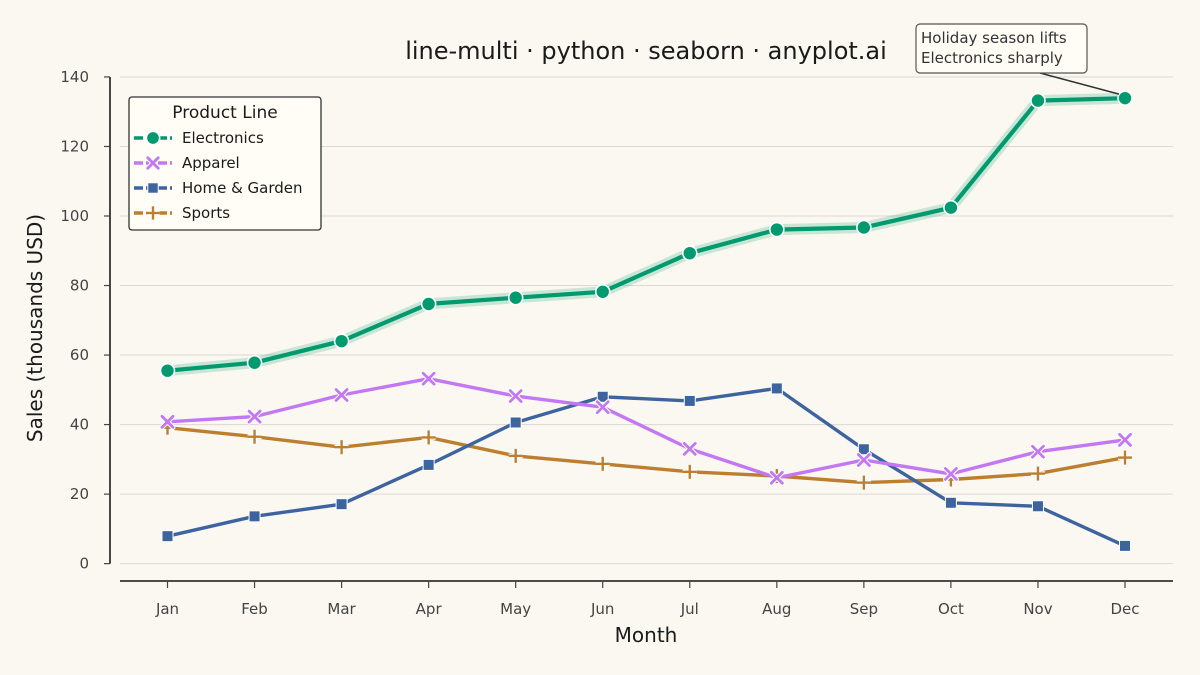 The image size is (1200, 675). I want to click on legend-item-home-garden: Home & Garden, so click(218, 188).